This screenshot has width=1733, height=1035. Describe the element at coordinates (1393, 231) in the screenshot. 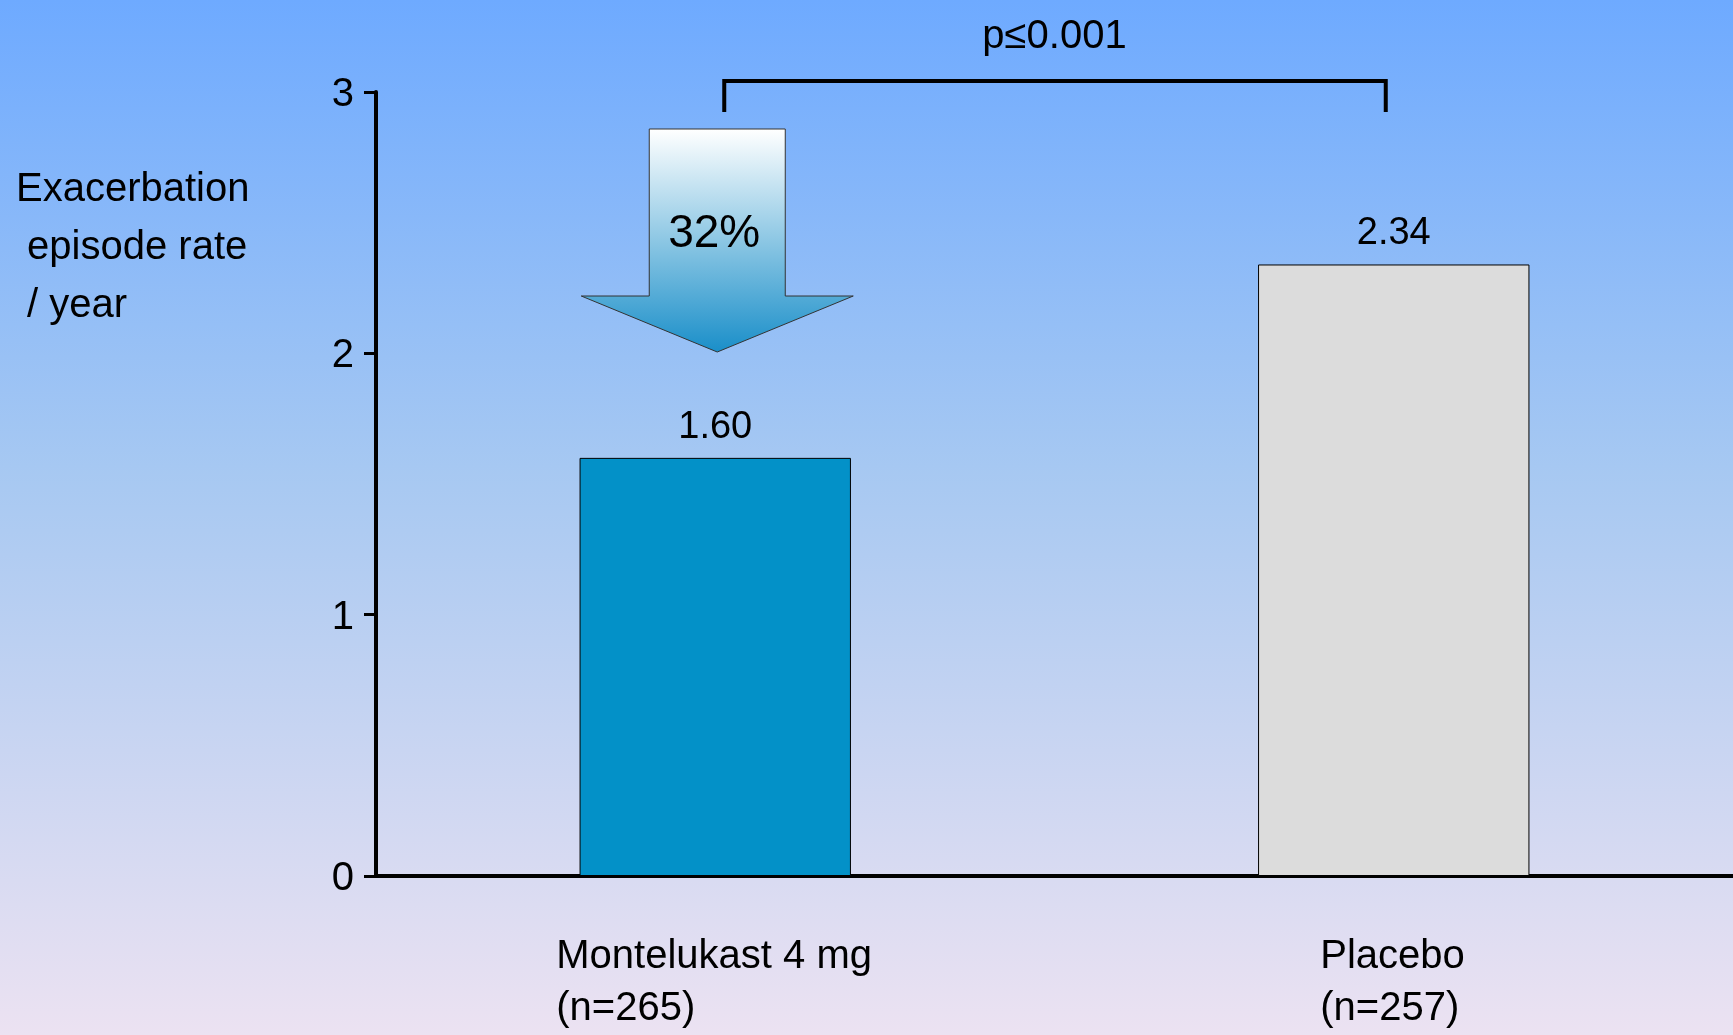

I see `data-label: 2.34` at that location.